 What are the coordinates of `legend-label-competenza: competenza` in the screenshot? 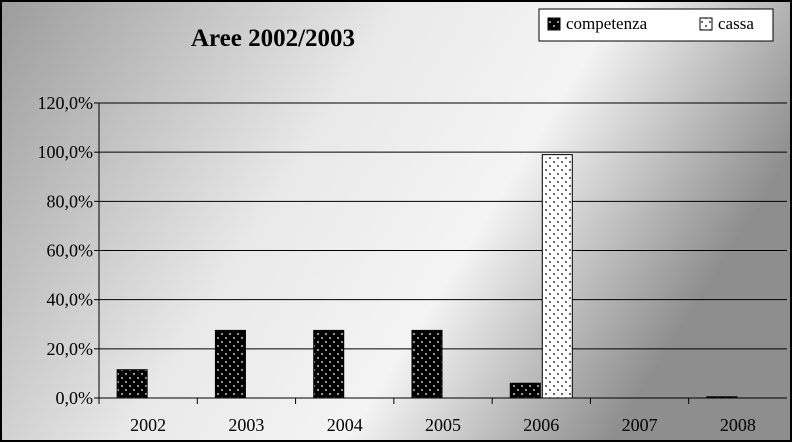 It's located at (607, 23).